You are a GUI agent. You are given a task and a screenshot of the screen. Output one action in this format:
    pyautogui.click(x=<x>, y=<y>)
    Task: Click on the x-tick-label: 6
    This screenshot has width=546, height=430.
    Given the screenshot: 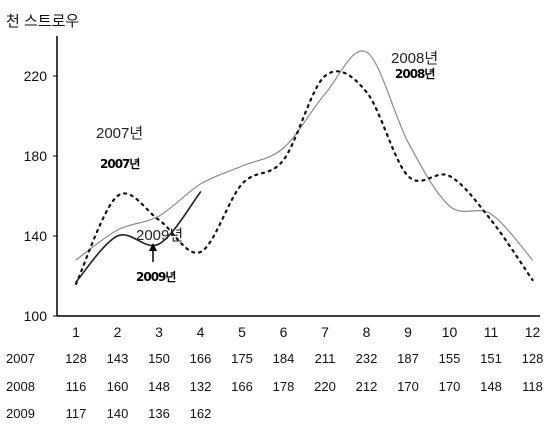 What is the action you would take?
    pyautogui.click(x=284, y=332)
    